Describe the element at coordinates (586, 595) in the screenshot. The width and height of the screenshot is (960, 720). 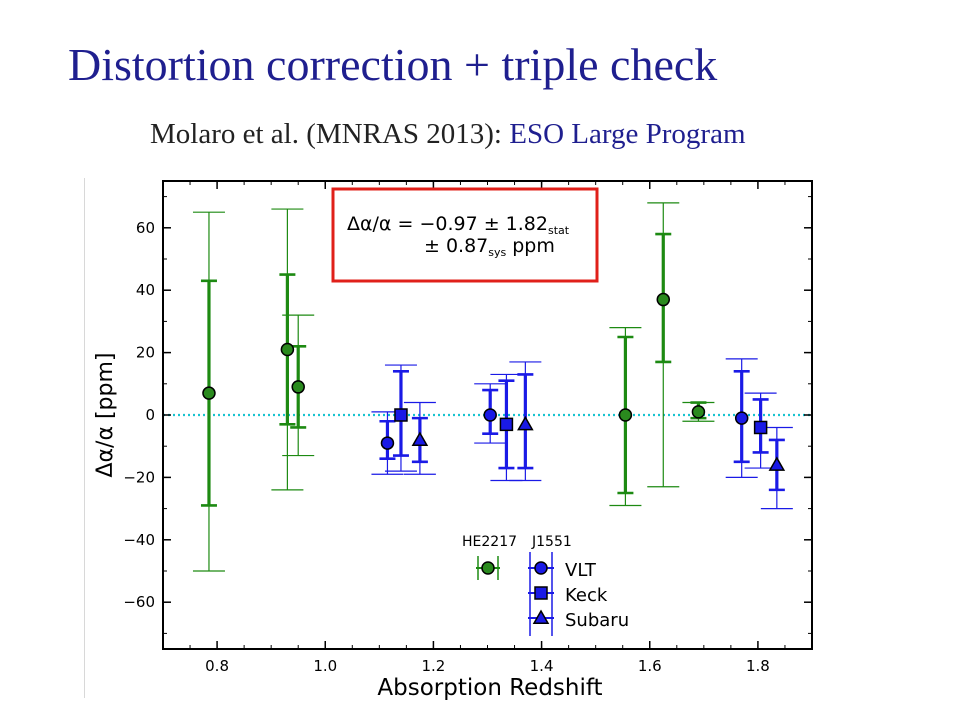
I see `legend-entry-keck: Keck` at that location.